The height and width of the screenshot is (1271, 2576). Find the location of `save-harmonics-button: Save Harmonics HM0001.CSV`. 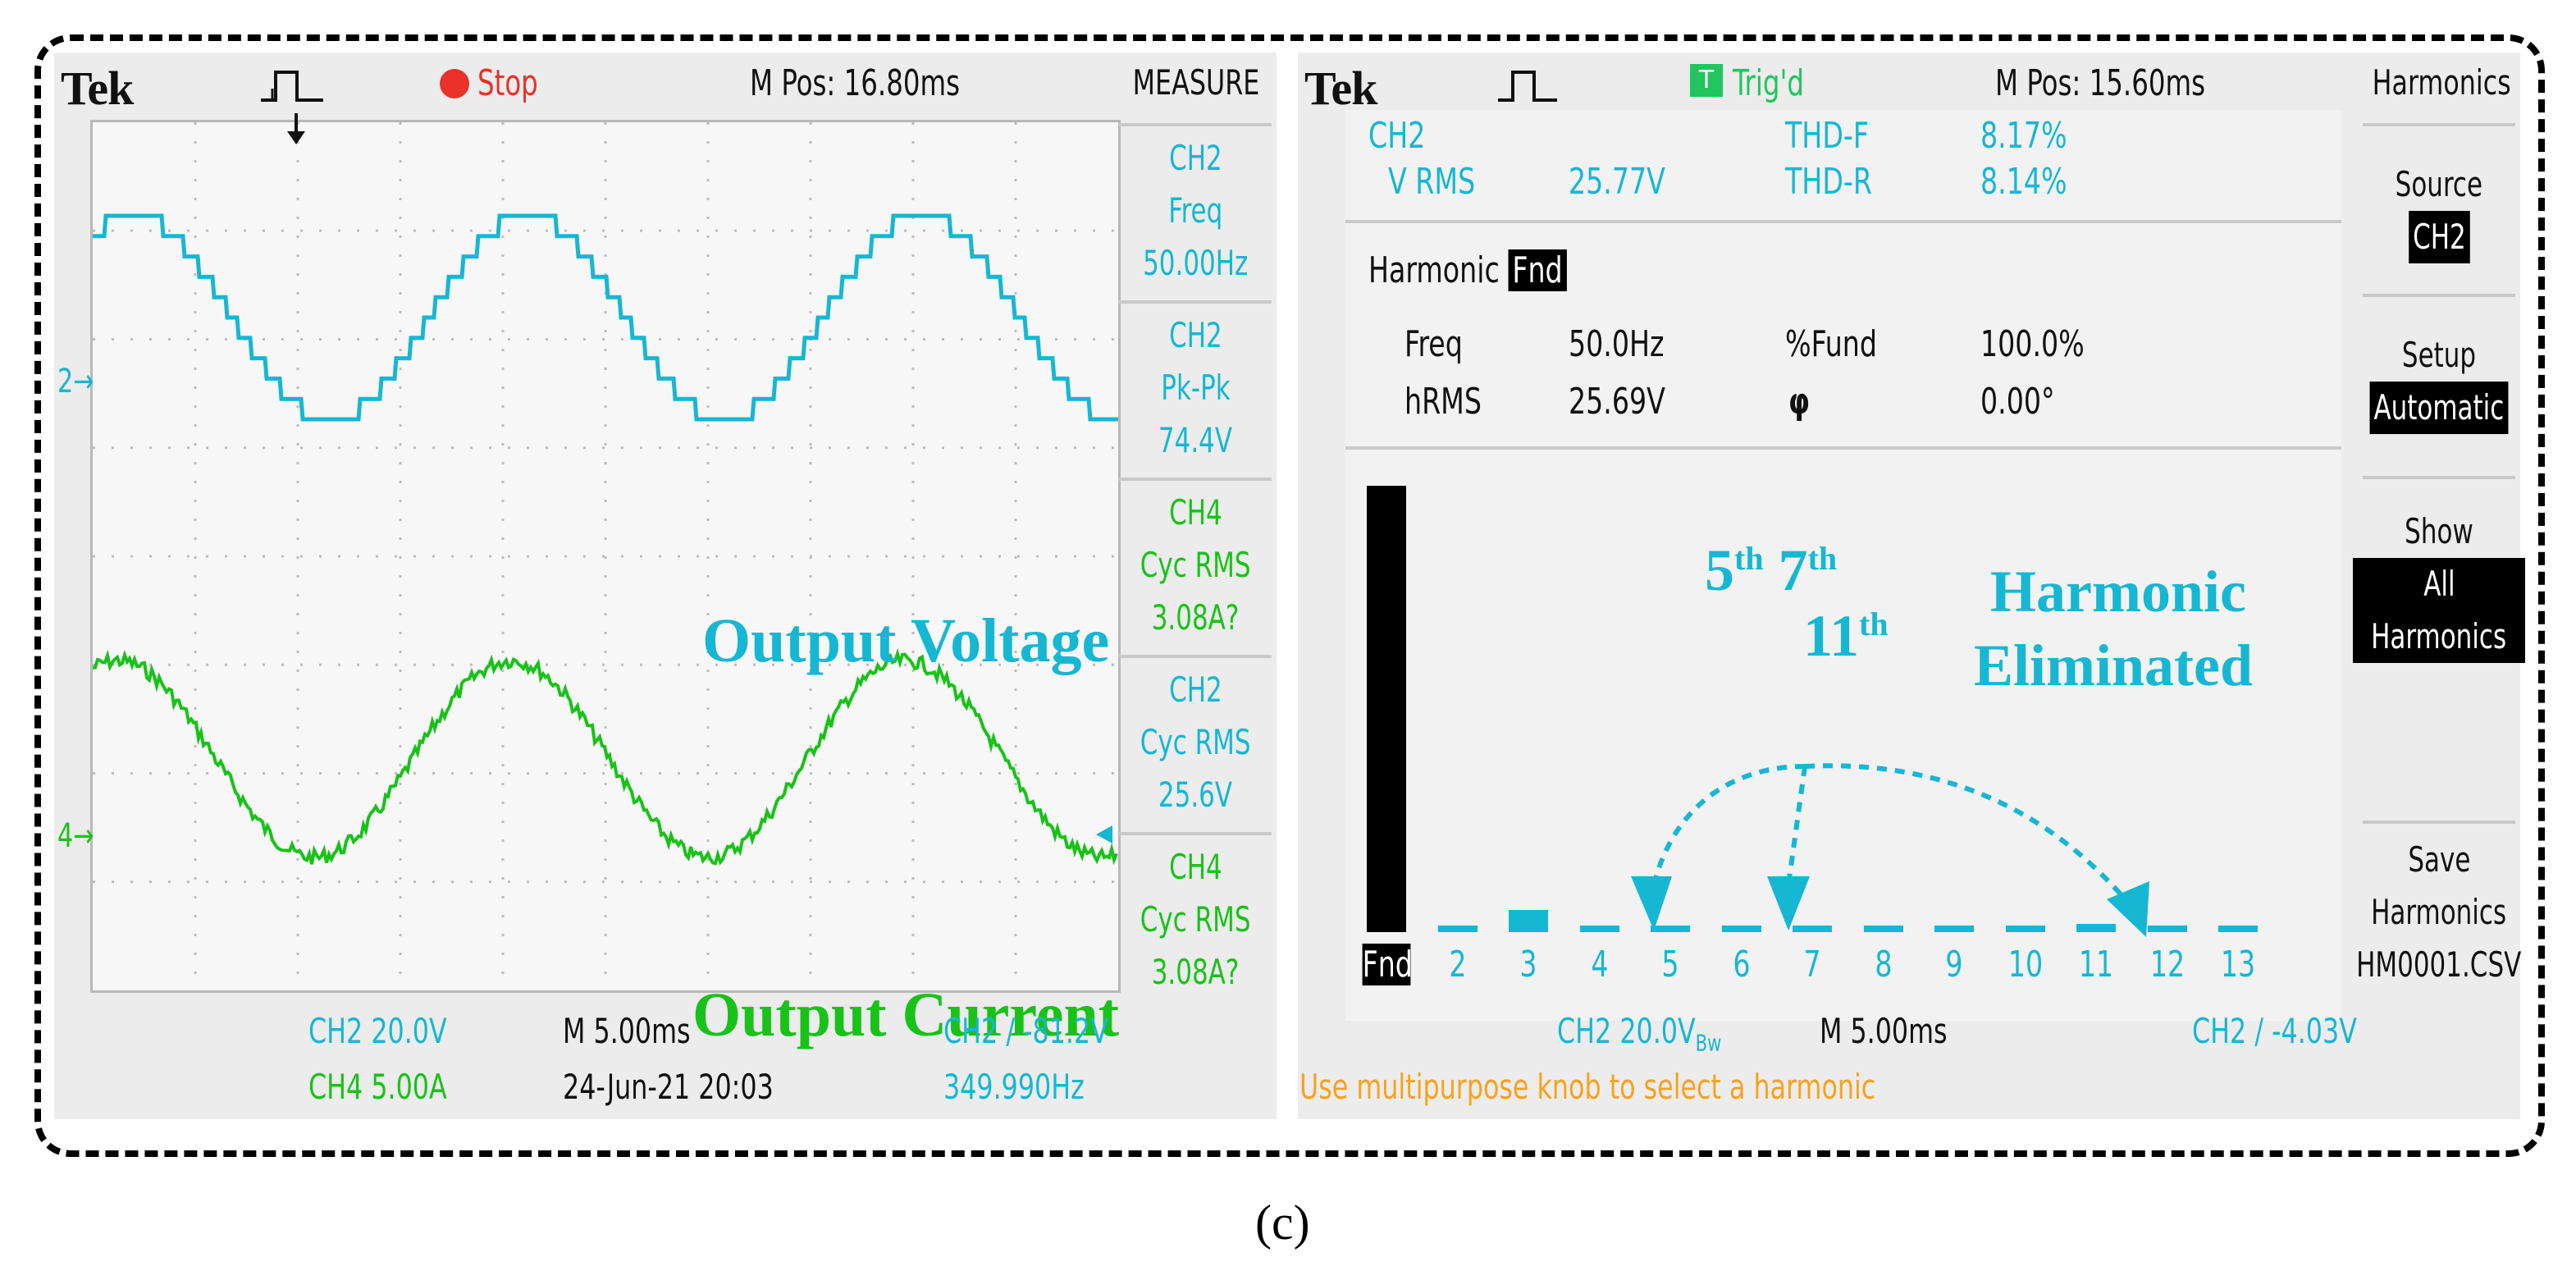

save-harmonics-button: Save Harmonics HM0001.CSV is located at coordinates (2439, 911).